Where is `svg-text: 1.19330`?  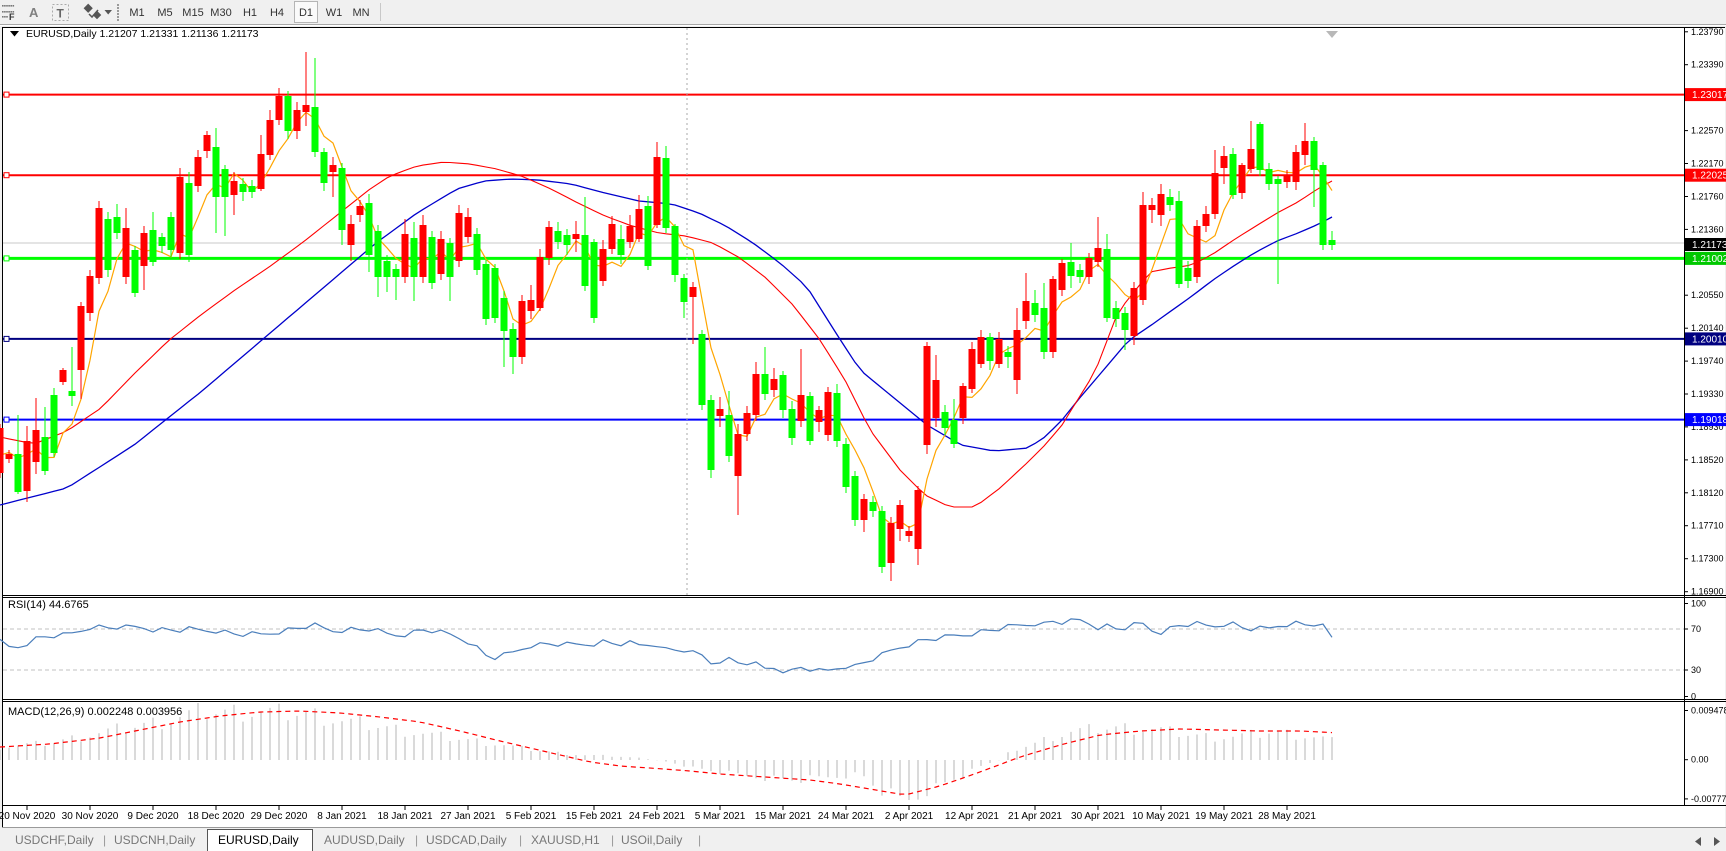
svg-text: 1.19330 is located at coordinates (1707, 394).